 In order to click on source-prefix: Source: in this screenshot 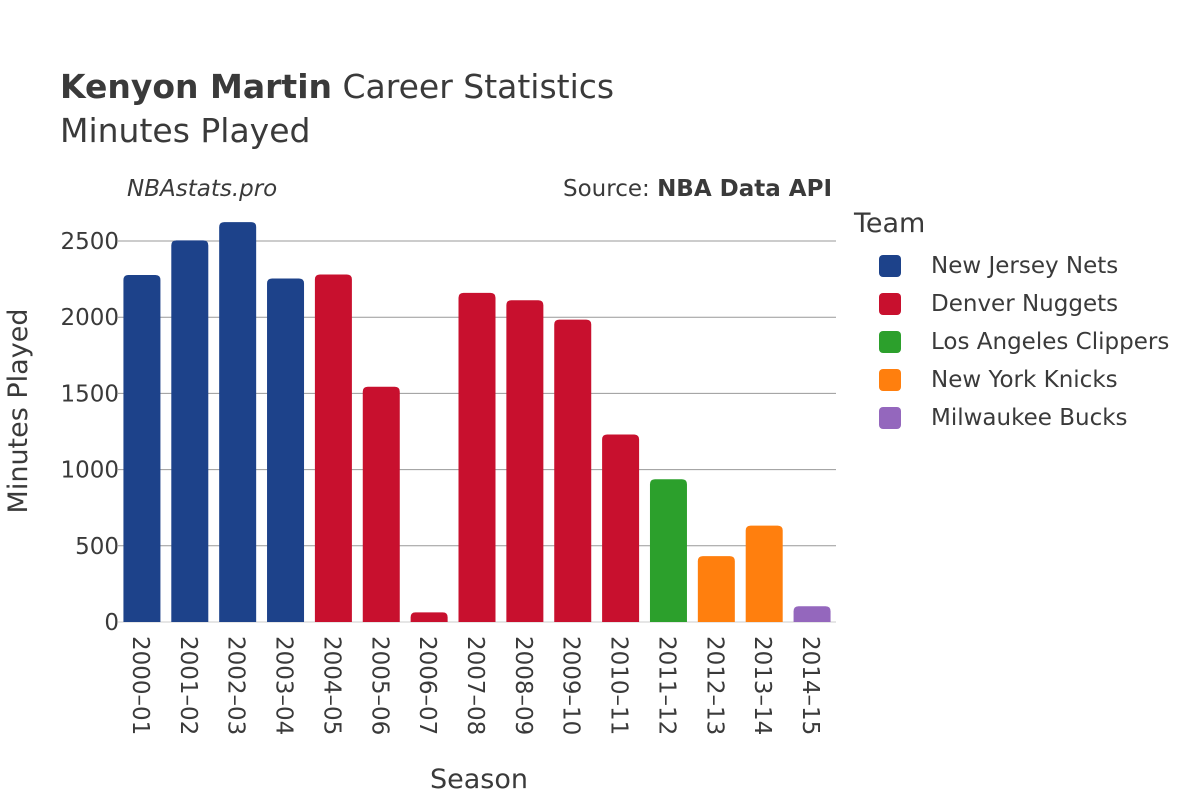, I will do `click(610, 189)`.